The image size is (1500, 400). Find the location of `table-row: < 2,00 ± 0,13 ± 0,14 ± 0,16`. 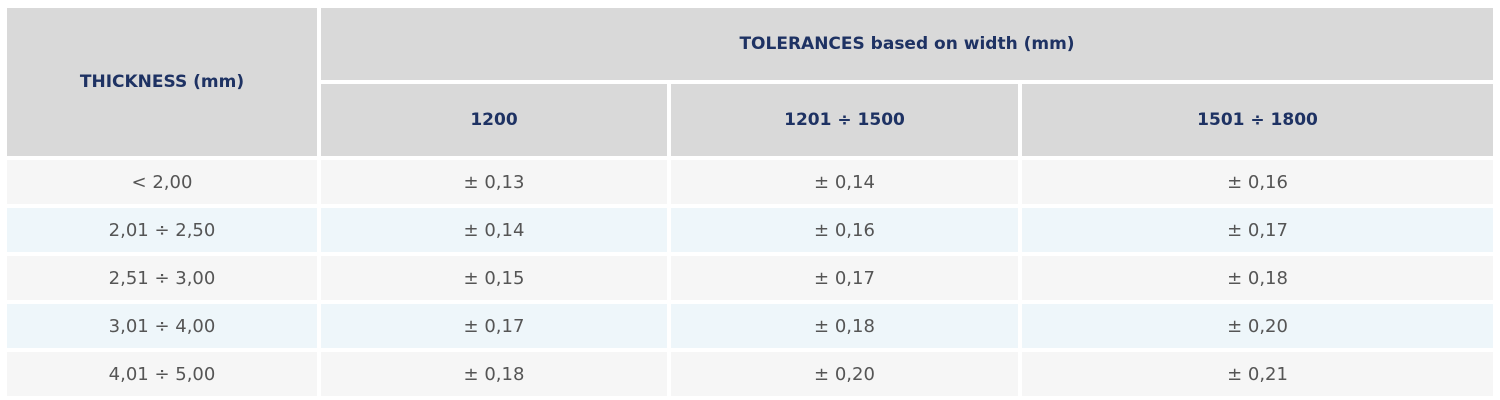

table-row: < 2,00 ± 0,13 ± 0,14 ± 0,16 is located at coordinates (750, 182).